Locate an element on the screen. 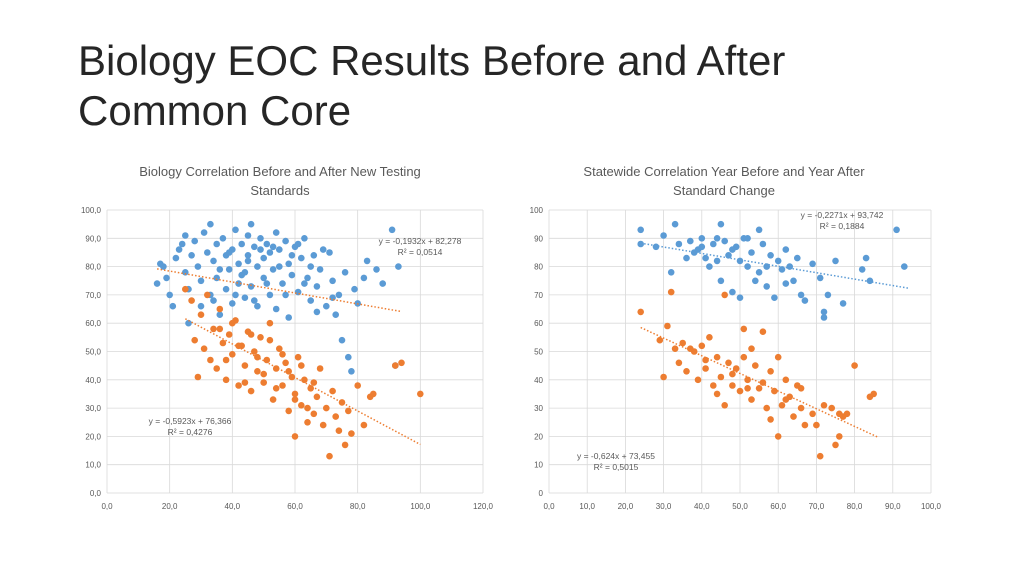 The image size is (1024, 576). slide-title-line-1: Biology EOC Results Before and After is located at coordinates (432, 60).